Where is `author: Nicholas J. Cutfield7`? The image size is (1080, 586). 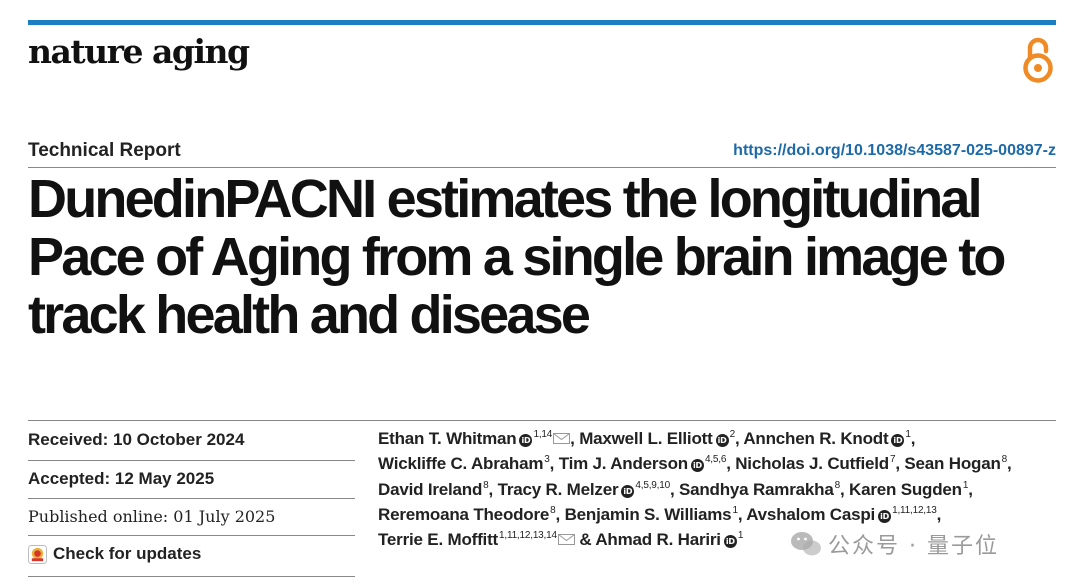
author: Nicholas J. Cutfield7 is located at coordinates (815, 463).